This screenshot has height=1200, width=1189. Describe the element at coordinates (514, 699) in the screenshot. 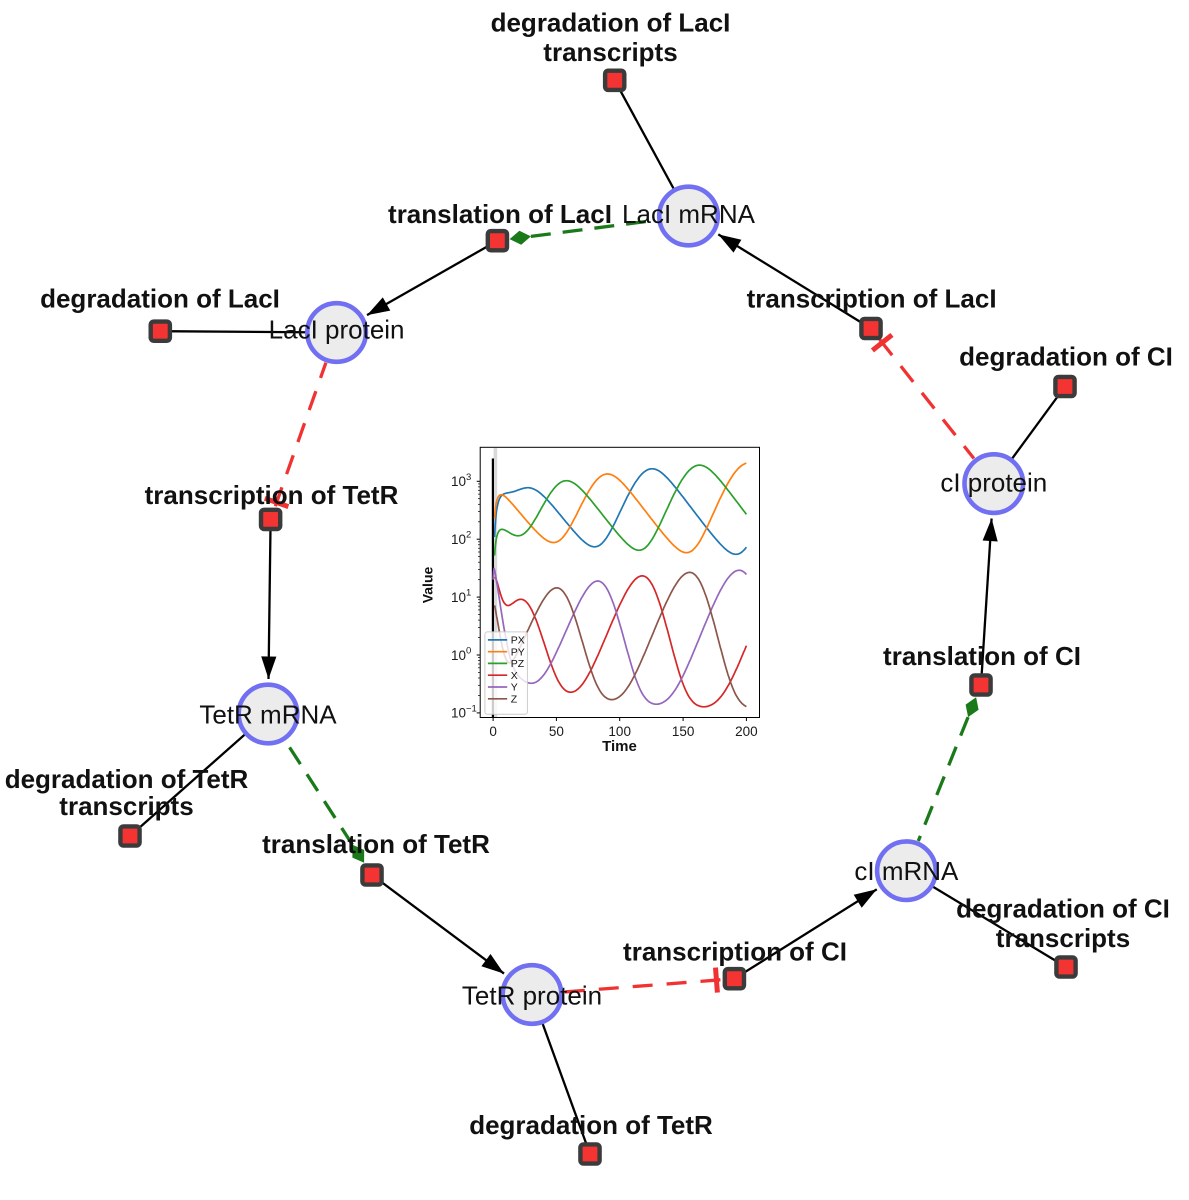

I see `svg-text: Z` at that location.